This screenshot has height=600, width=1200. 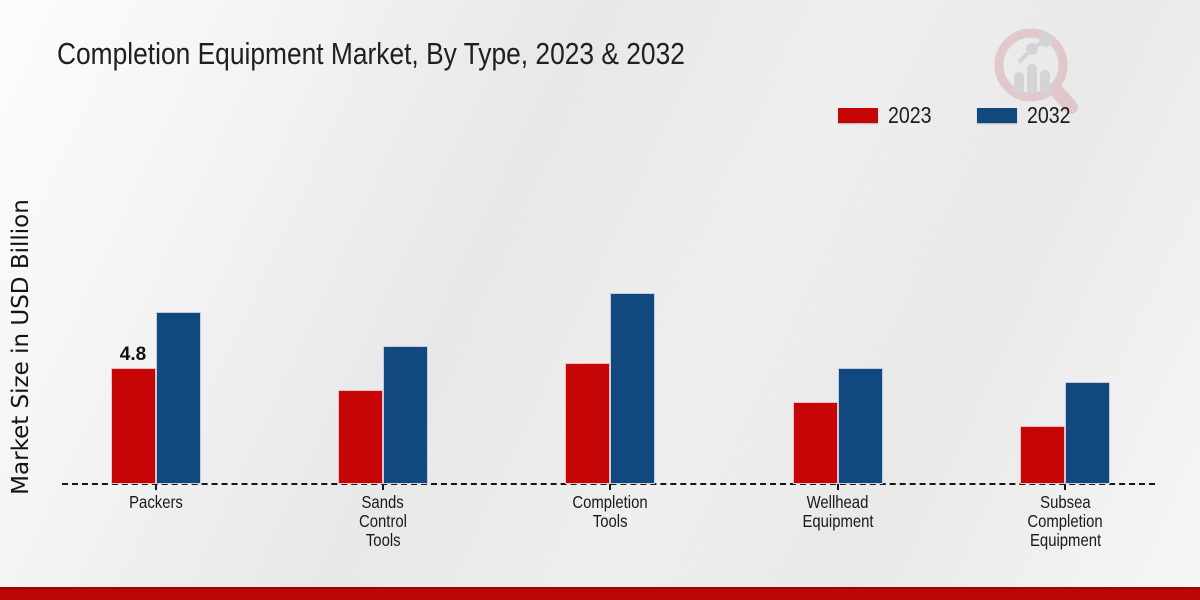 What do you see at coordinates (178, 398) in the screenshot?
I see `bar-2032-packers` at bounding box center [178, 398].